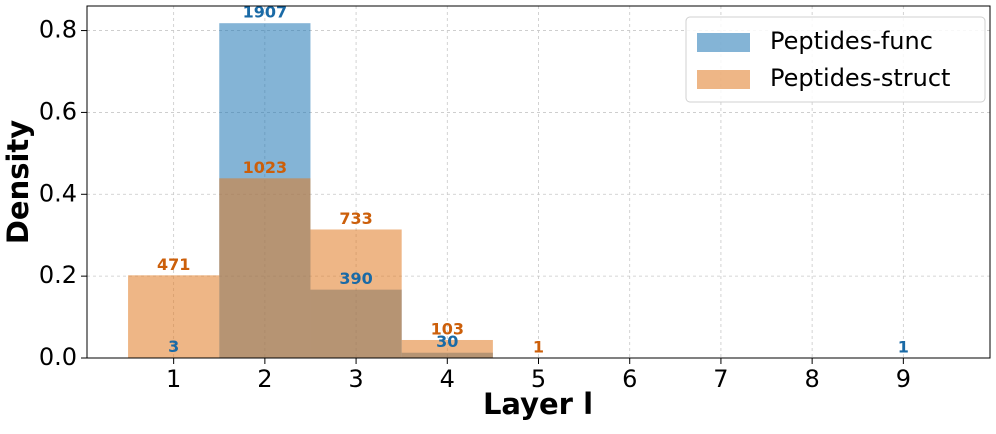 Image resolution: width=996 pixels, height=434 pixels. I want to click on data-label: 103, so click(447, 328).